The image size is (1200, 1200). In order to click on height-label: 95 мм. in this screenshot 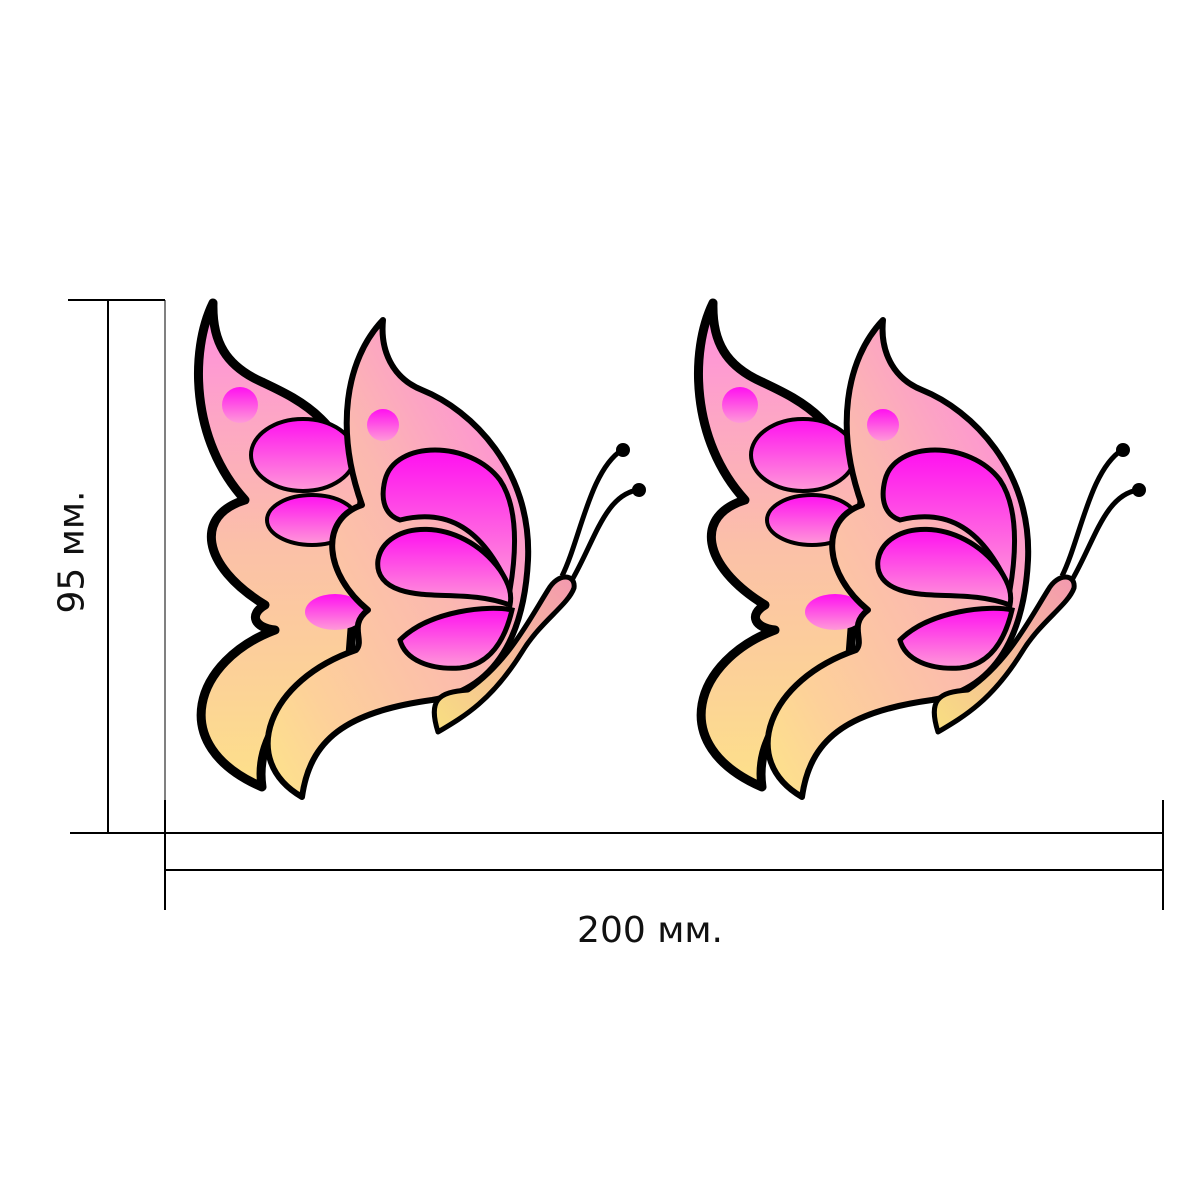, I will do `click(72, 552)`.